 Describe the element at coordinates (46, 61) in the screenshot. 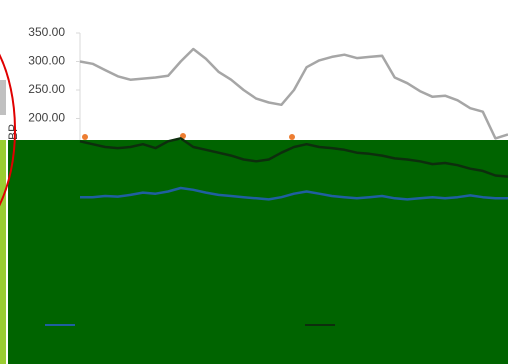

I see `y-tick-label: 300.00` at that location.